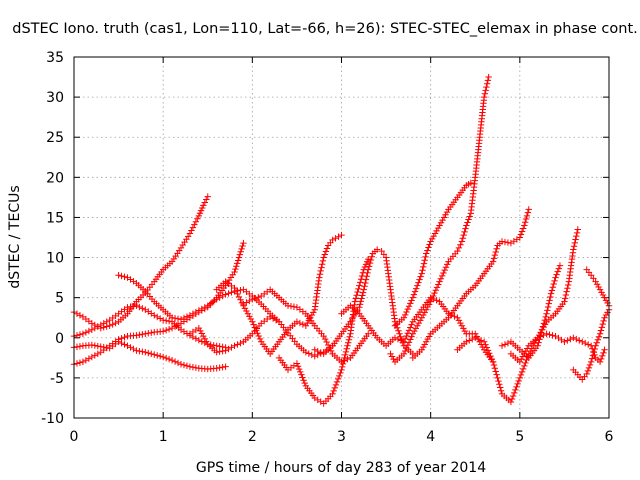  Describe the element at coordinates (52, 238) in the screenshot. I see `y-tick-labels: -10 -5 0 5 10 15 20 25 30 35` at that location.